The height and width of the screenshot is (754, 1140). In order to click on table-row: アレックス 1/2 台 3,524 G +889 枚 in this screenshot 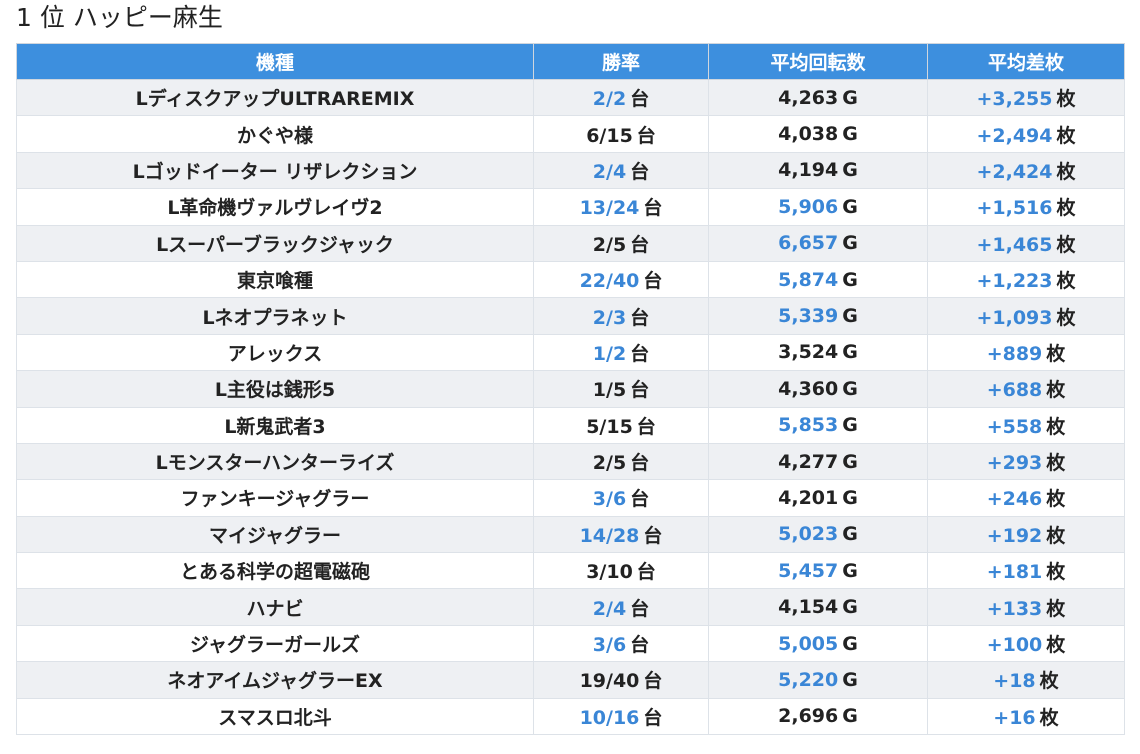, I will do `click(570, 352)`.